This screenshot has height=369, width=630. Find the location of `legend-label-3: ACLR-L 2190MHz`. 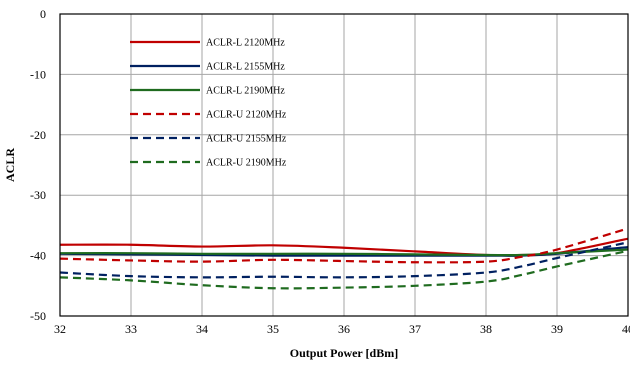

legend-label-3: ACLR-L 2190MHz is located at coordinates (245, 91).